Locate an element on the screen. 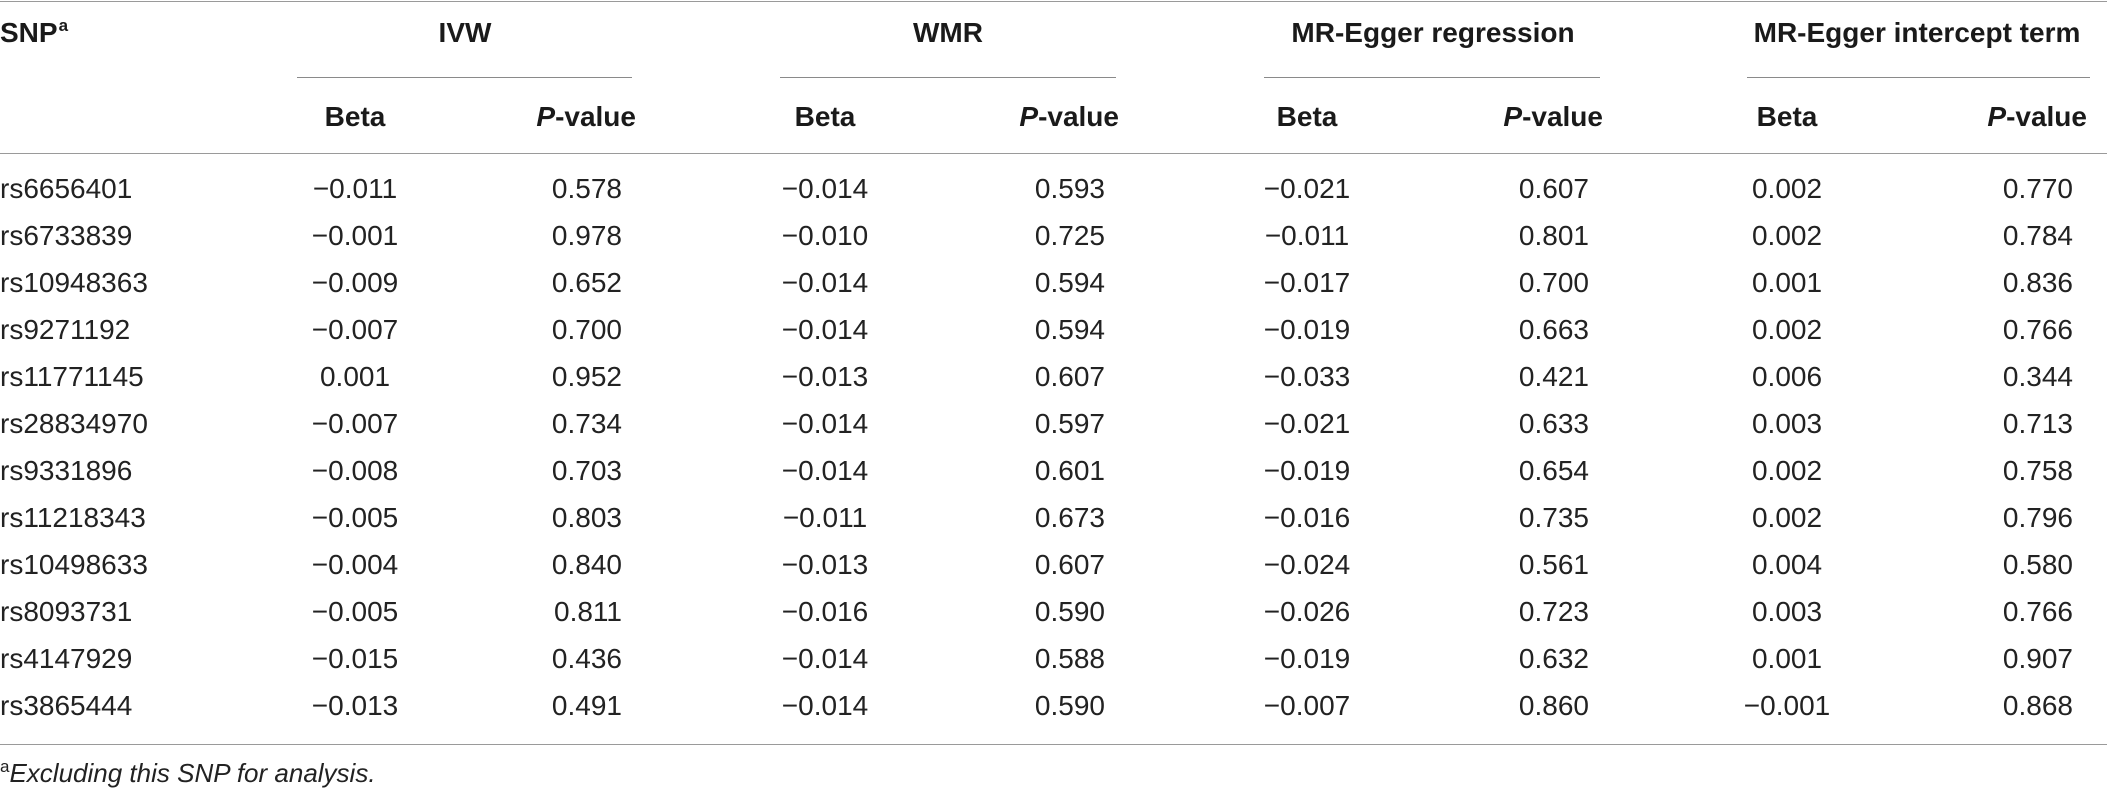 This screenshot has width=2107, height=793. mr-egger-intercept-p-value-cell: 0.344 is located at coordinates (2037, 376).